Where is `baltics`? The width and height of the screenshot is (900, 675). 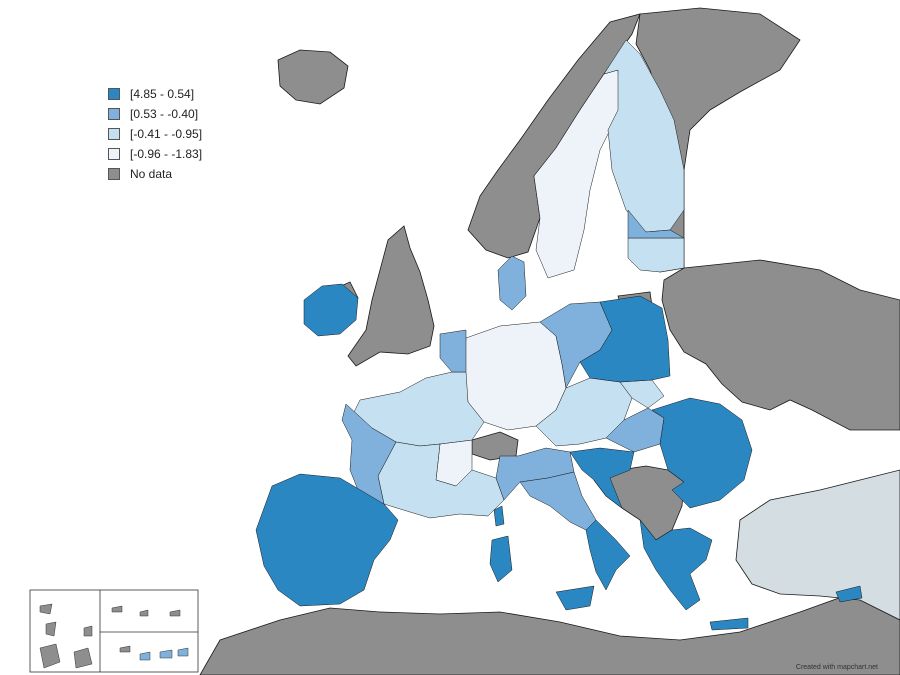 baltics is located at coordinates (656, 255).